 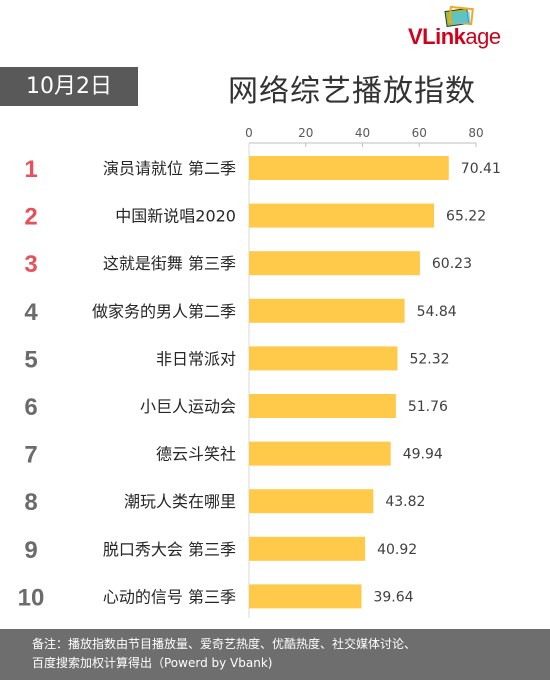 I want to click on category-label: 这就是街舞 第三季, so click(x=169, y=263).